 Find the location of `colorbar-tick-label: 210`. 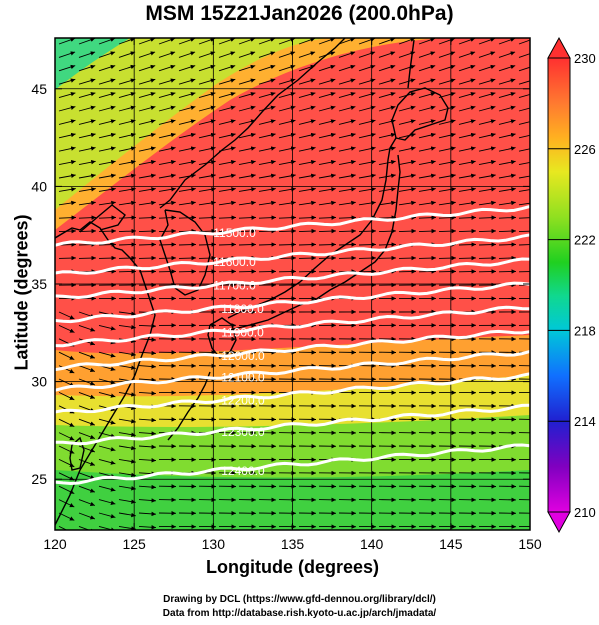

colorbar-tick-label: 210 is located at coordinates (585, 512).